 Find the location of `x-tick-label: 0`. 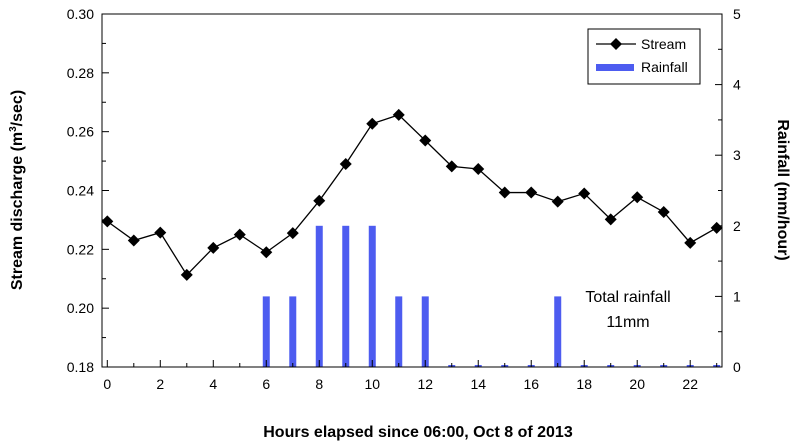

x-tick-label: 0 is located at coordinates (107, 384).